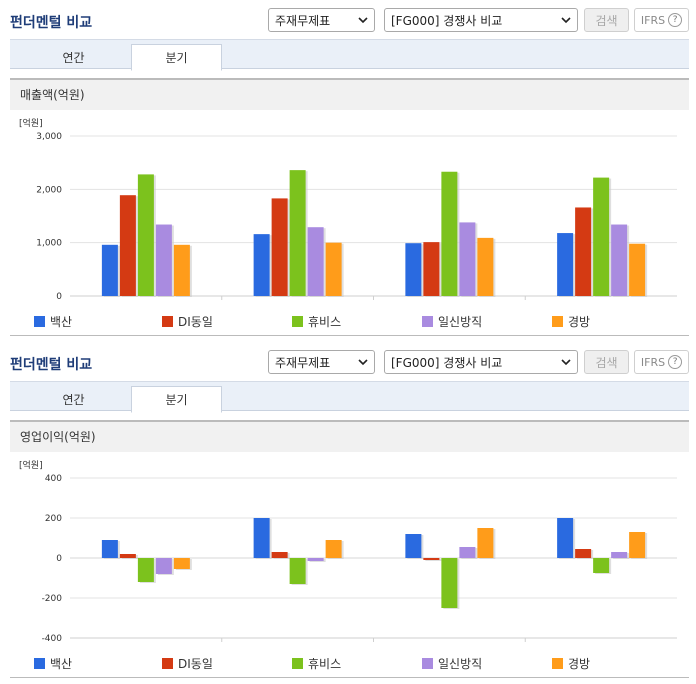  Describe the element at coordinates (49, 244) in the screenshot. I see `y-tick-label: 1,000` at that location.